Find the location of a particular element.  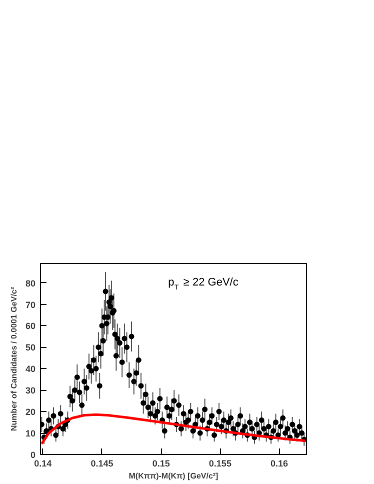

line-series is located at coordinates (173, 429).